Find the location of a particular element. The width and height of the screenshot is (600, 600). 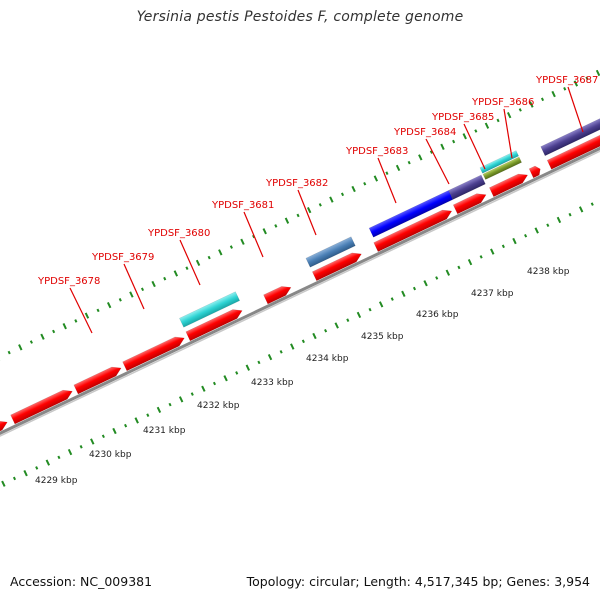

scale-label: 4231 kbp is located at coordinates (164, 431).